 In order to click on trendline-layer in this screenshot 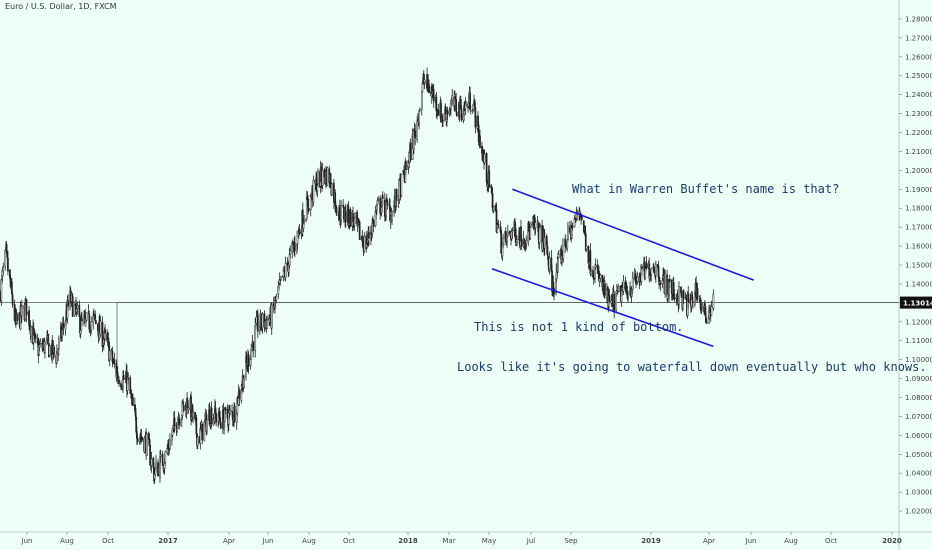, I will do `click(622, 268)`.